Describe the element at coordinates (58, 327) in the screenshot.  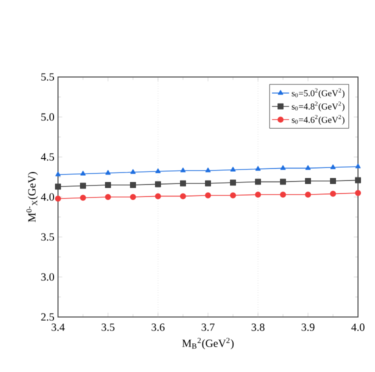
I see `x-tick-label: 3.4` at that location.